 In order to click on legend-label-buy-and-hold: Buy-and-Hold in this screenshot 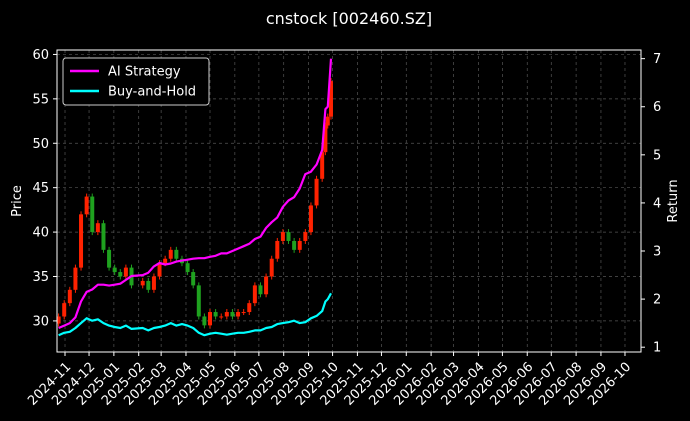, I will do `click(152, 92)`.